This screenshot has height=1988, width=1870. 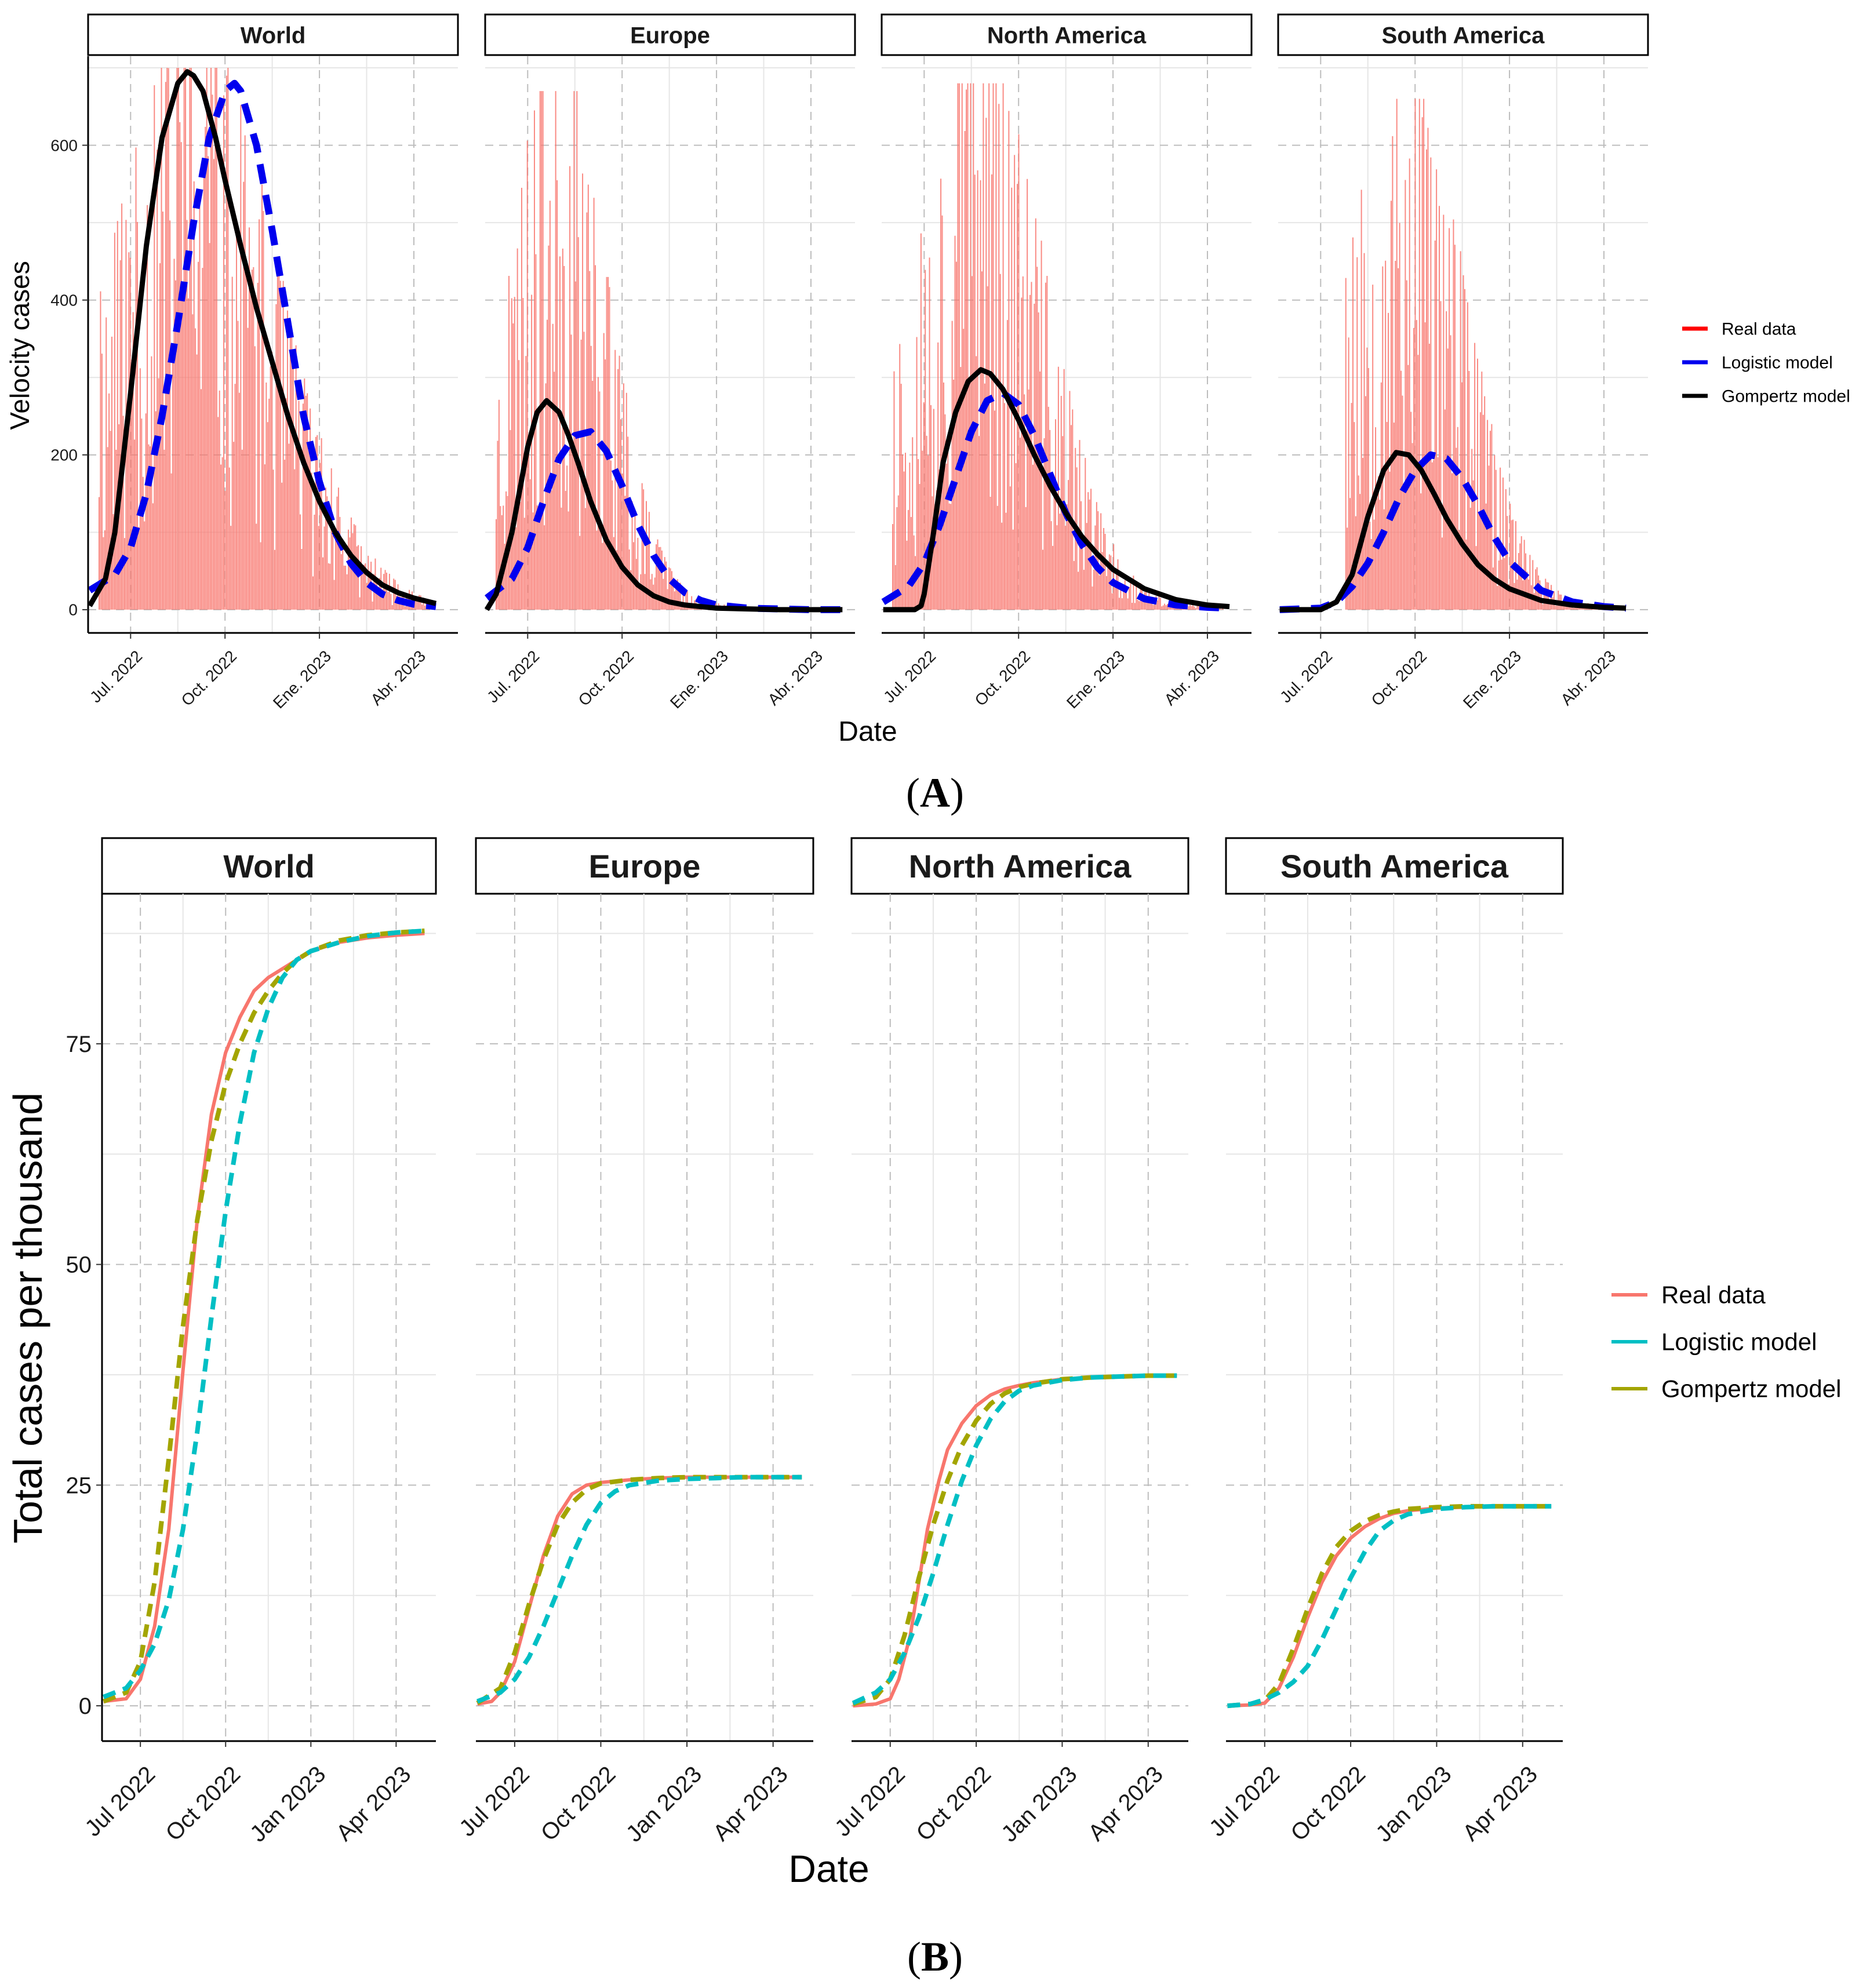 What do you see at coordinates (64, 145) in the screenshot?
I see `y-tick-label: 600` at bounding box center [64, 145].